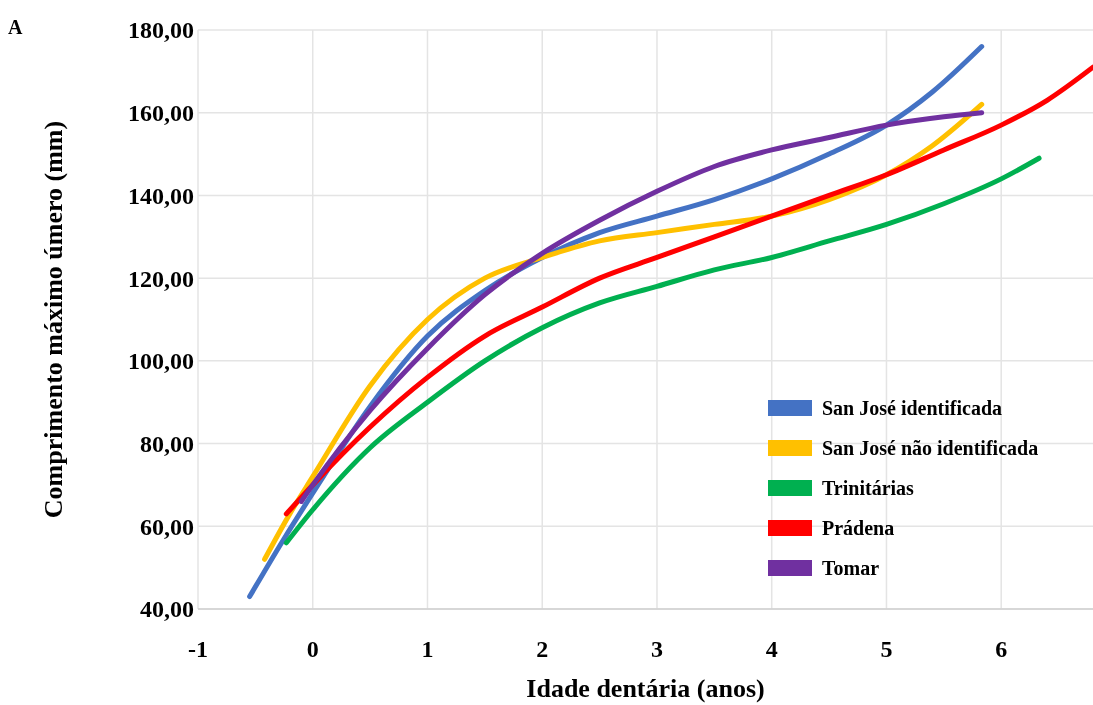  What do you see at coordinates (1001, 649) in the screenshot?
I see `x-tick-label: 6` at bounding box center [1001, 649].